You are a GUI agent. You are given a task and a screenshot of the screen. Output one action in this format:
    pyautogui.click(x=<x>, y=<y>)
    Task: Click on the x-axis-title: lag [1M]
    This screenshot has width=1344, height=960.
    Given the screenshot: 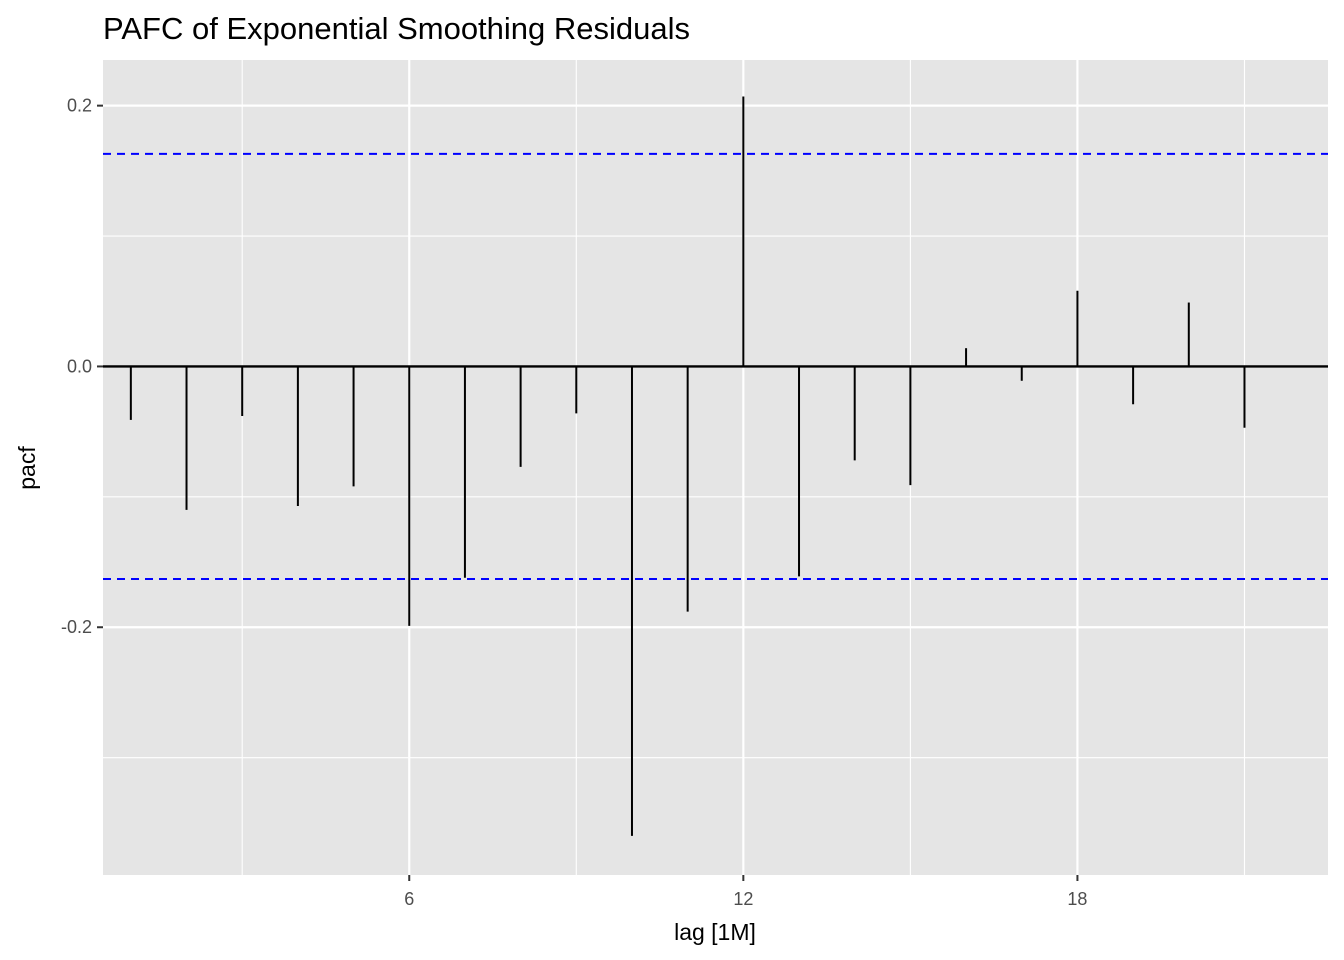 What is the action you would take?
    pyautogui.click(x=715, y=932)
    